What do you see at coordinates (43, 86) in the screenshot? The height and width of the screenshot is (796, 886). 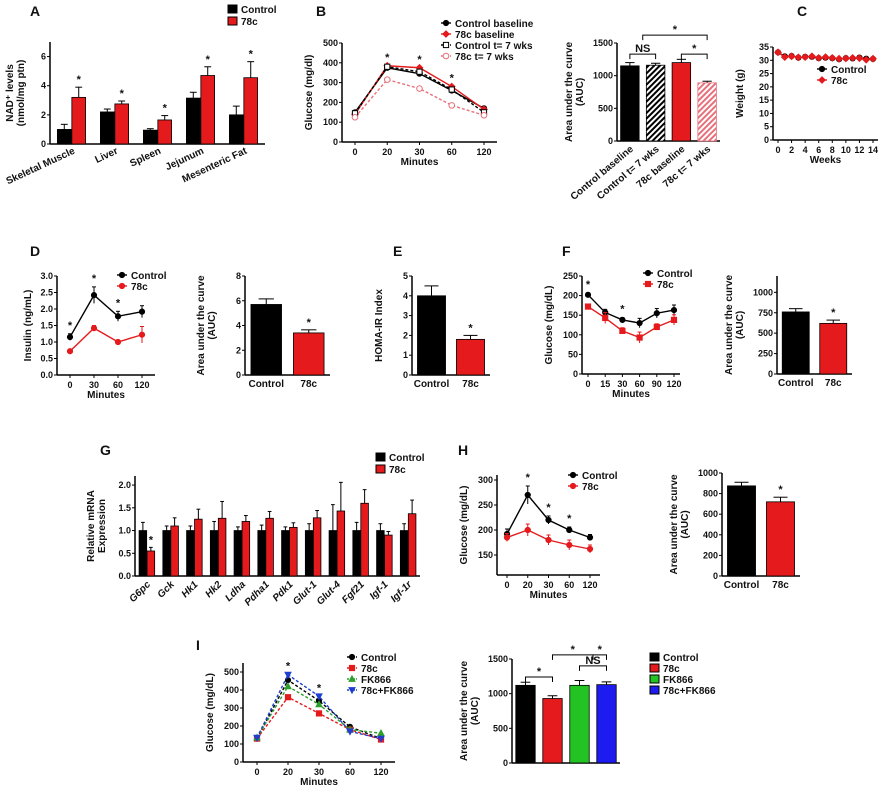 I see `y-tick-label: 4` at bounding box center [43, 86].